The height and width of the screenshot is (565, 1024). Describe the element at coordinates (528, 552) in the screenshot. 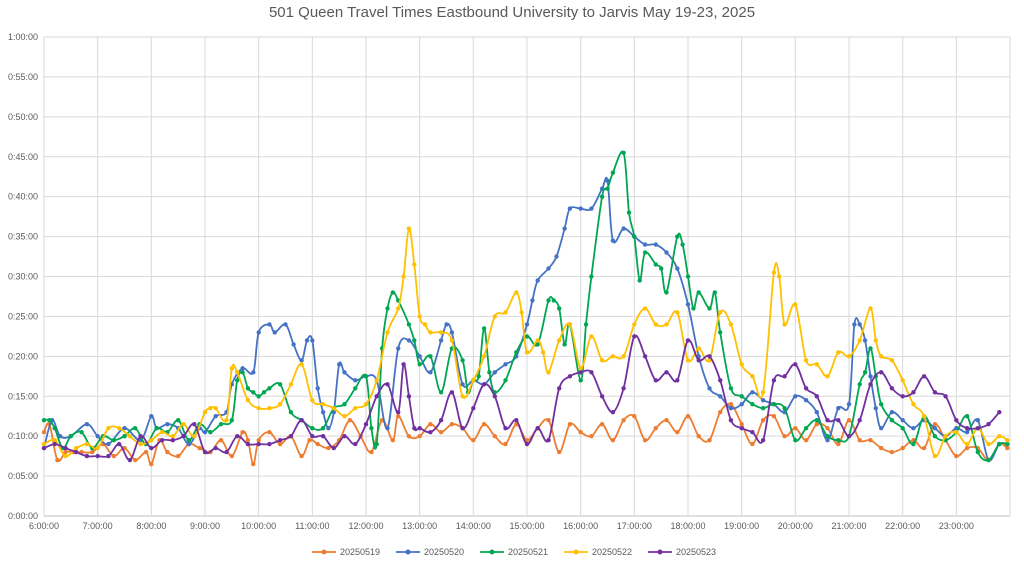

I see `legend-label: 20250521` at that location.